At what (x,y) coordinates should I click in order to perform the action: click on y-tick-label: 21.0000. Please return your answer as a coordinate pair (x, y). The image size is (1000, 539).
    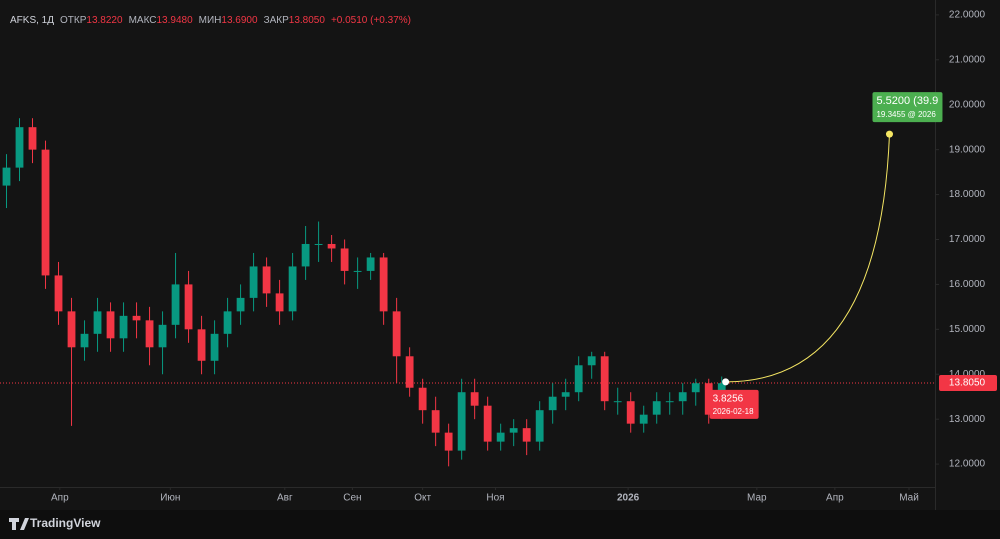
    Looking at the image, I should click on (967, 59).